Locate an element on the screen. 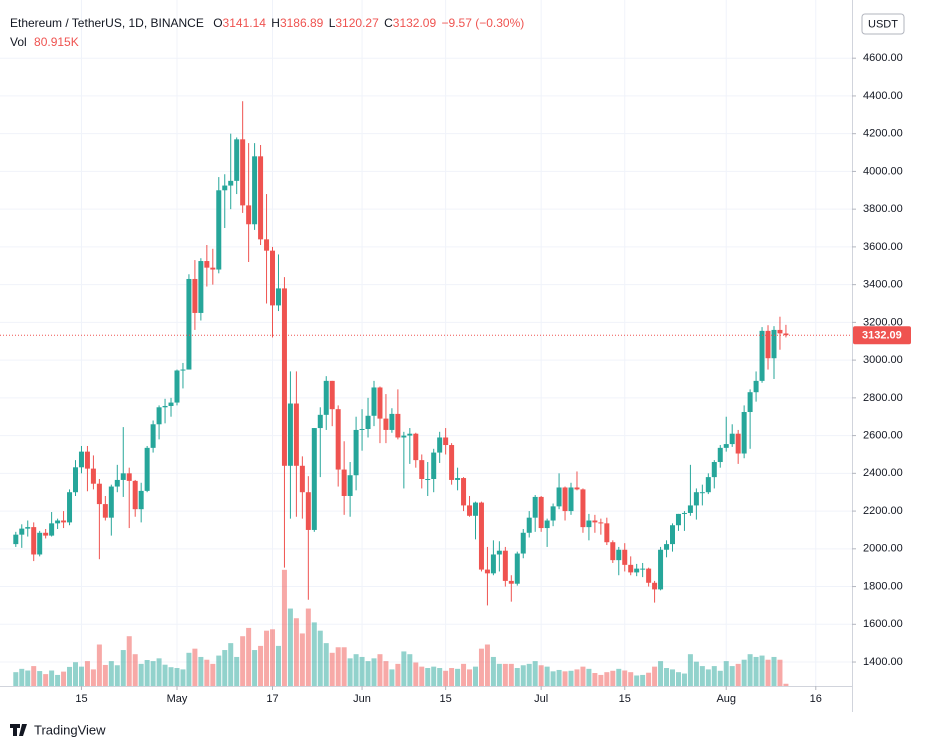 The image size is (926, 748). last-price-box is located at coordinates (882, 335).